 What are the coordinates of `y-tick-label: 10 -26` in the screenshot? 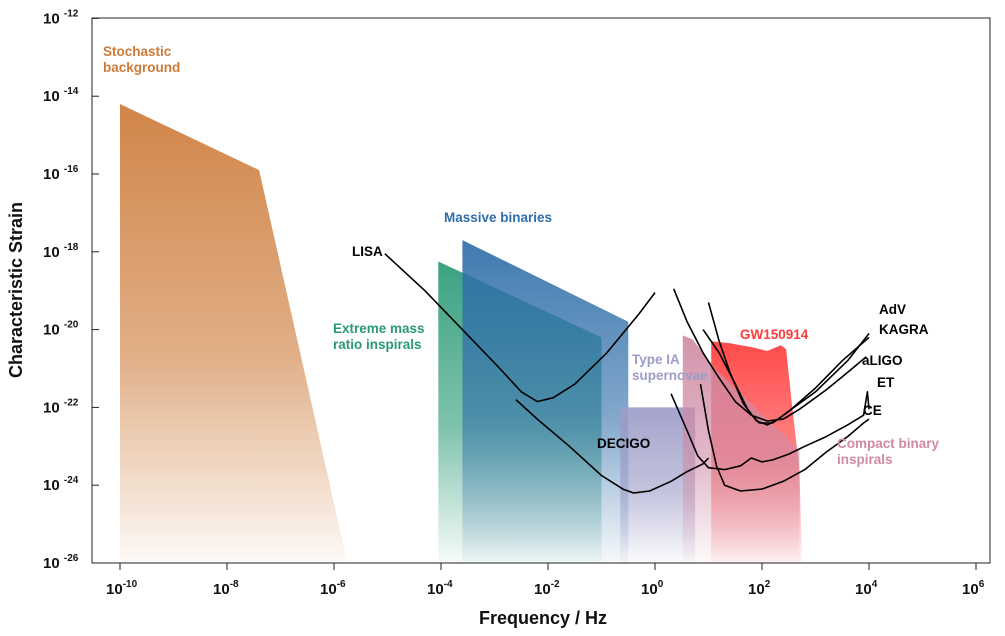 It's located at (61, 562).